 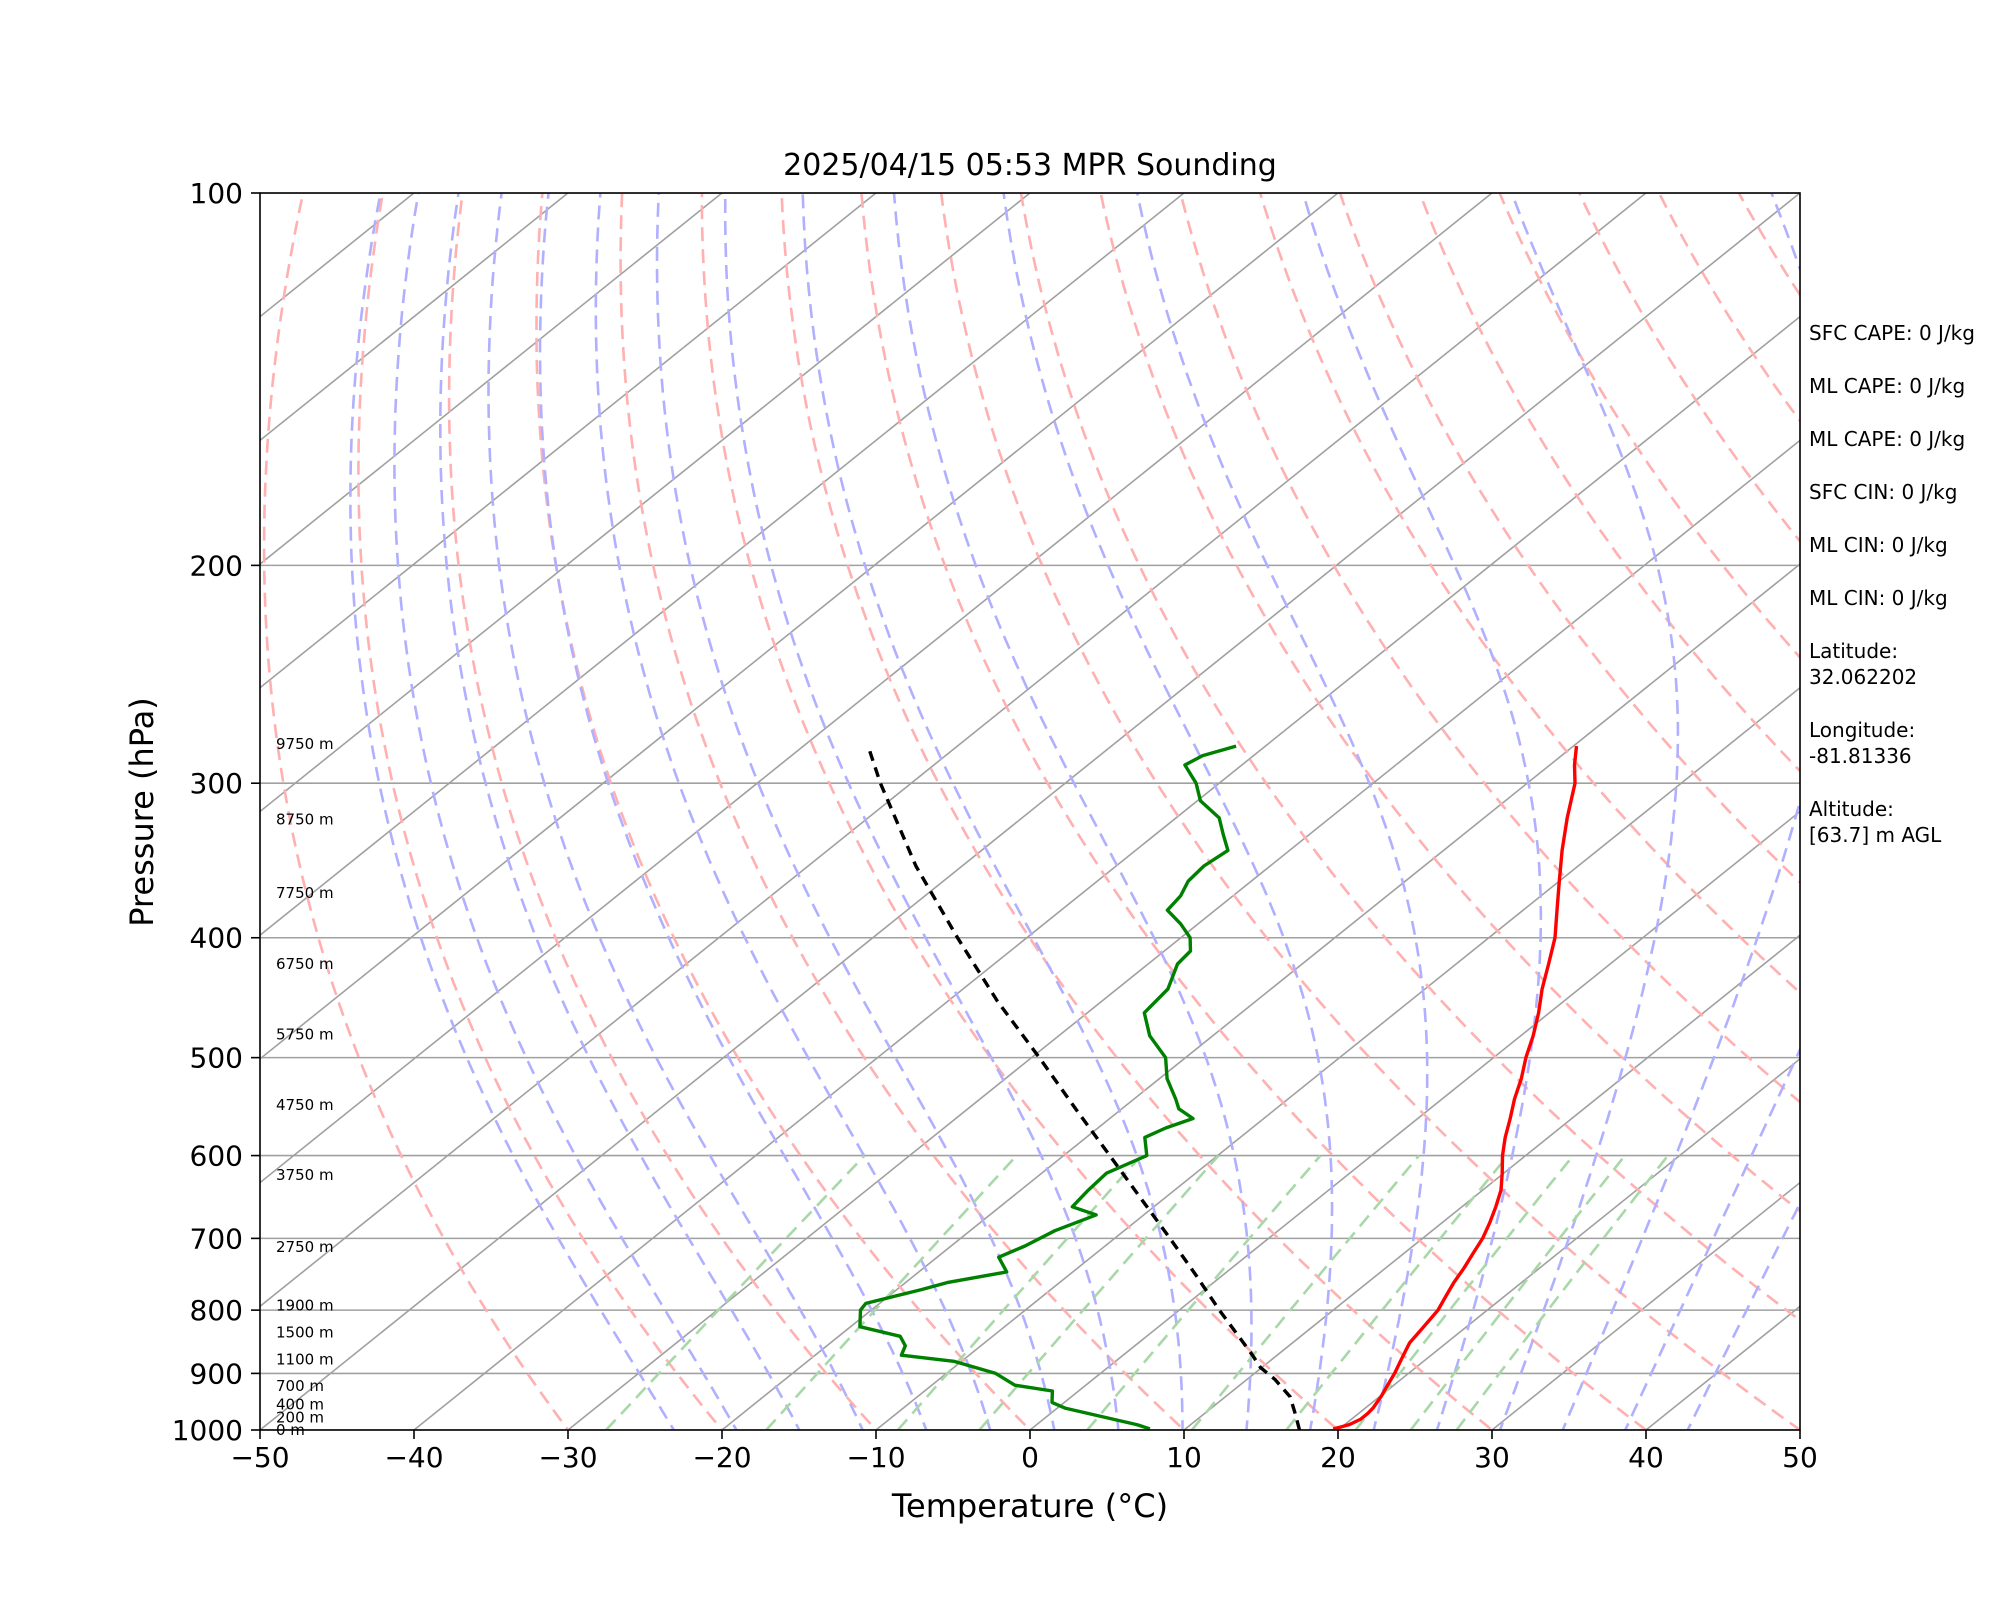 I want to click on height-label: 200 m, so click(x=300, y=1417).